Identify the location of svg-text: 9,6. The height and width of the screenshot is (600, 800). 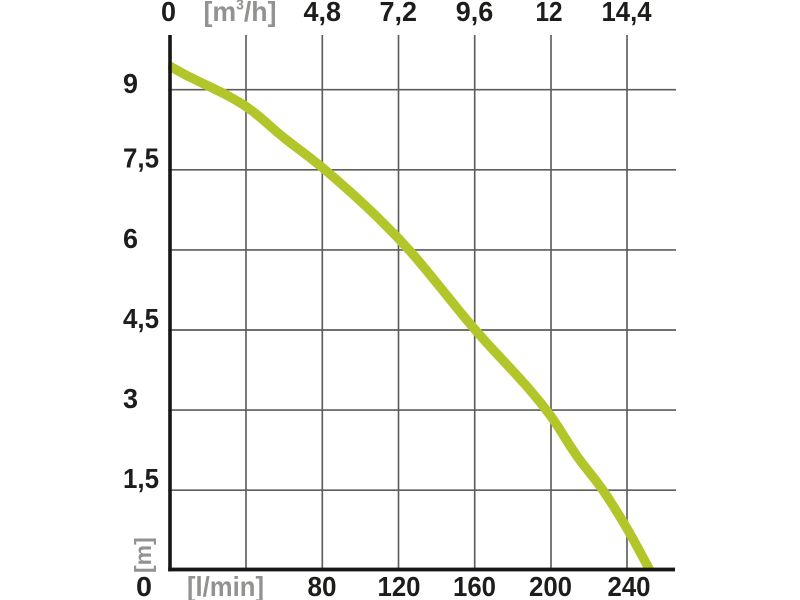
(475, 13).